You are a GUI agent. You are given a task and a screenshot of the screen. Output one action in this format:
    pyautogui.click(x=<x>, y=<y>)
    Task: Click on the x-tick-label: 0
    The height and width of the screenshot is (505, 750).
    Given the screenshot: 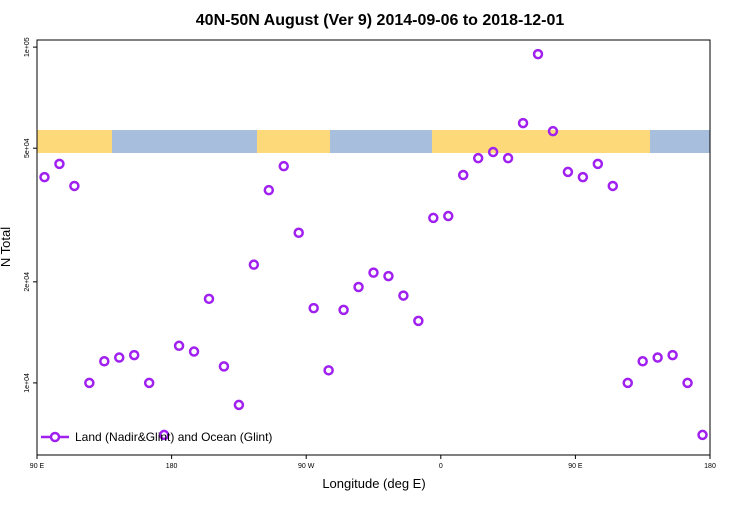 What is the action you would take?
    pyautogui.click(x=441, y=466)
    